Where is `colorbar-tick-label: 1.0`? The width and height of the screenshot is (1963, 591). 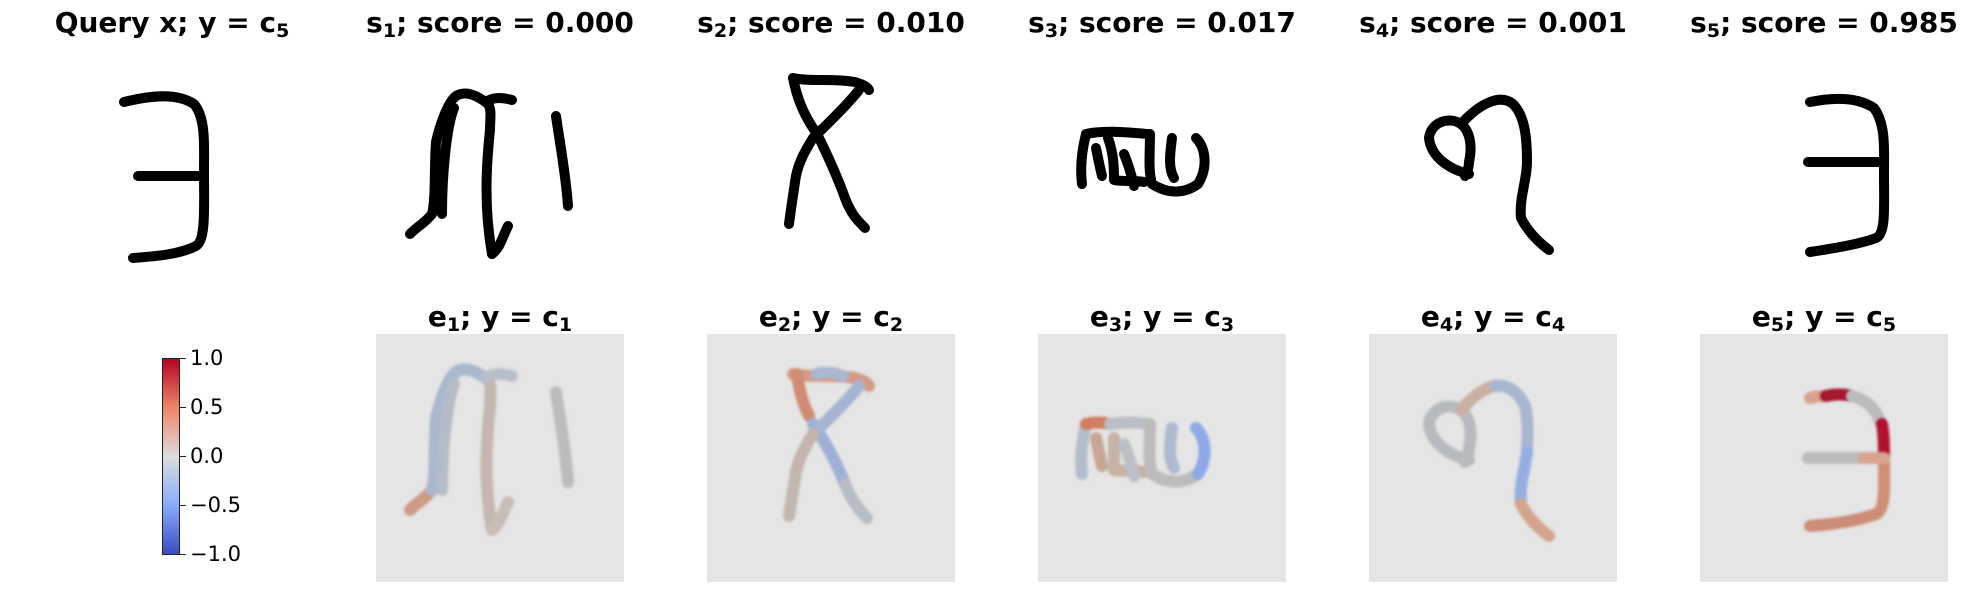 colorbar-tick-label: 1.0 is located at coordinates (207, 358).